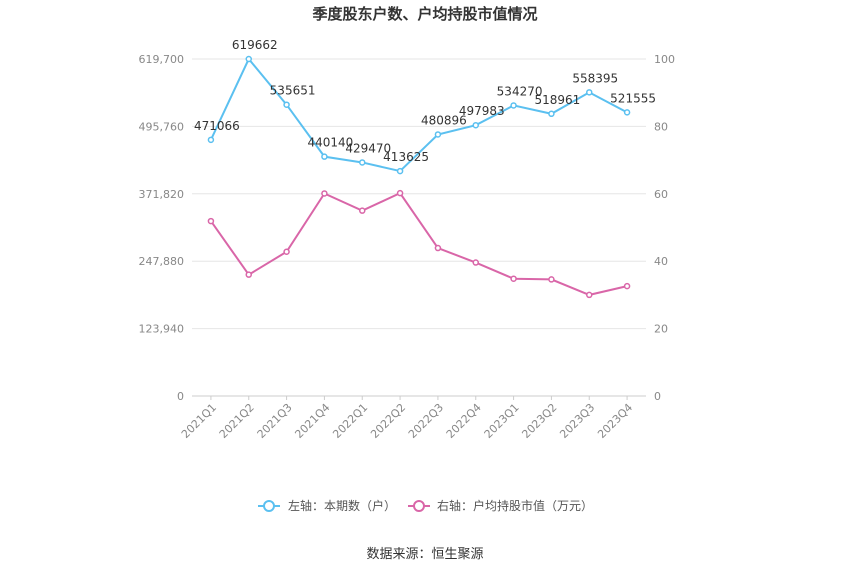  What do you see at coordinates (515, 505) in the screenshot?
I see `legend-label-right: 右轴：户均持股市值（万元）` at bounding box center [515, 505].